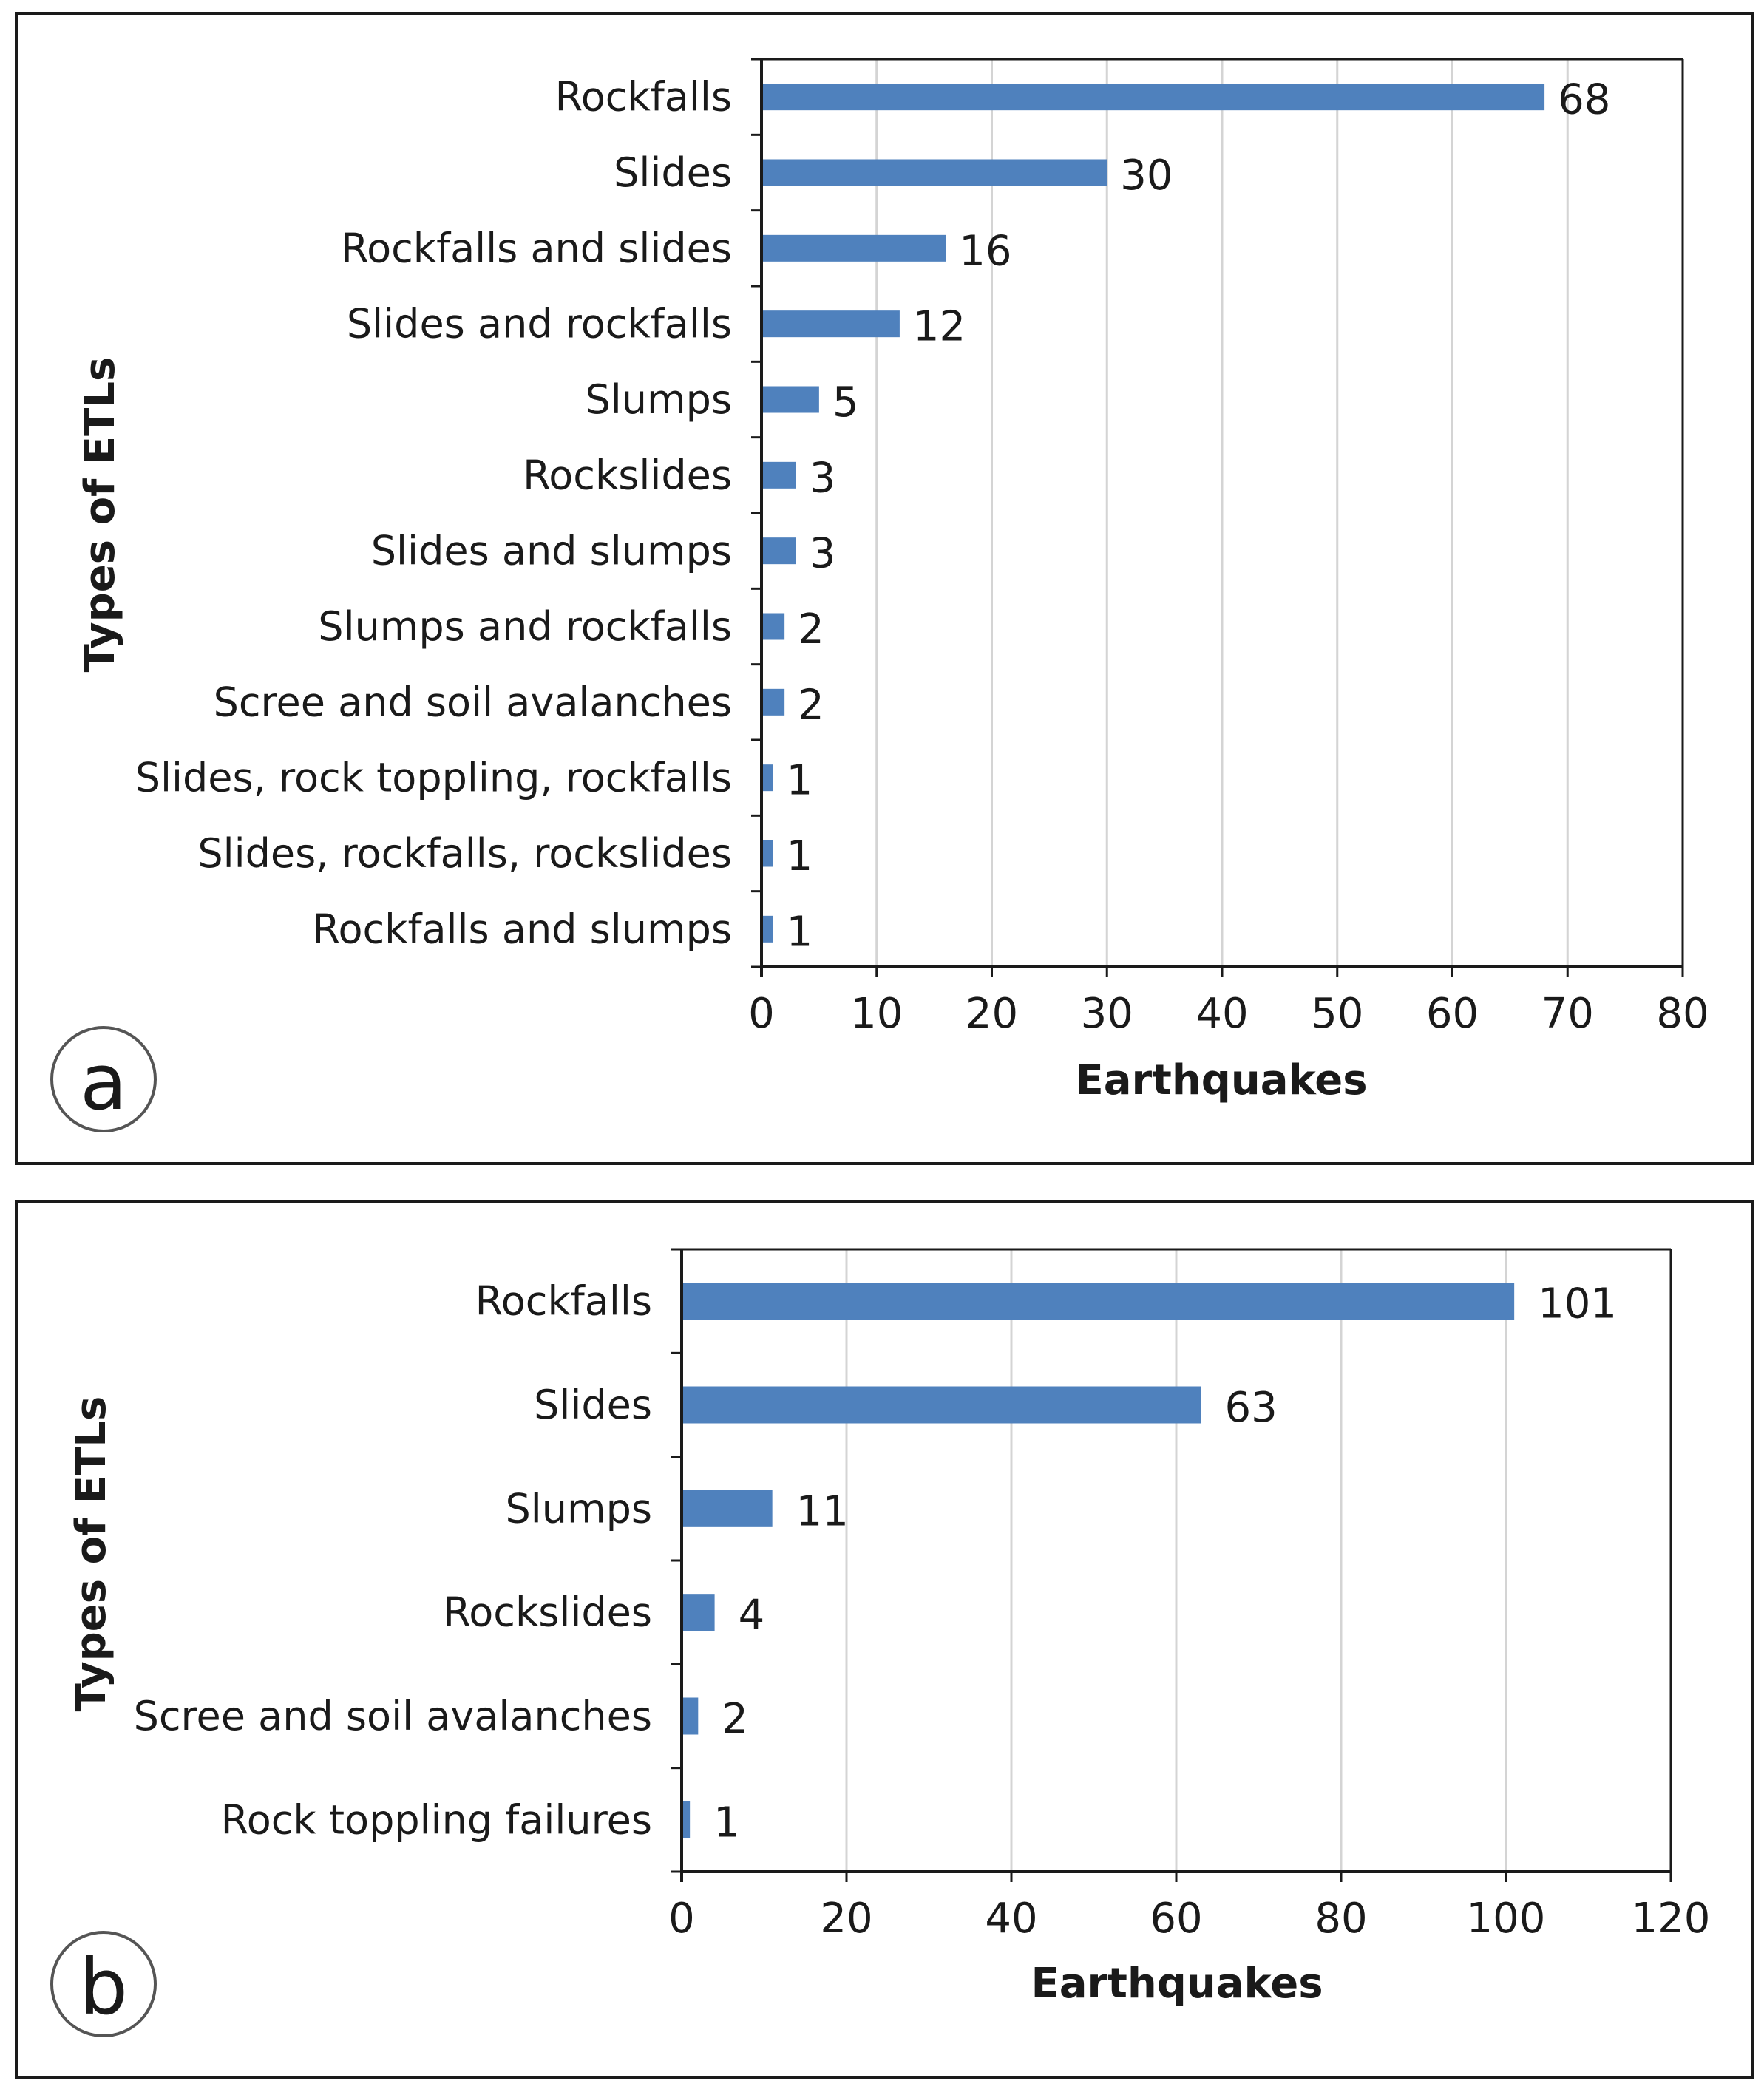 The width and height of the screenshot is (1764, 2092). What do you see at coordinates (845, 402) in the screenshot?
I see `data-label: 5` at bounding box center [845, 402].